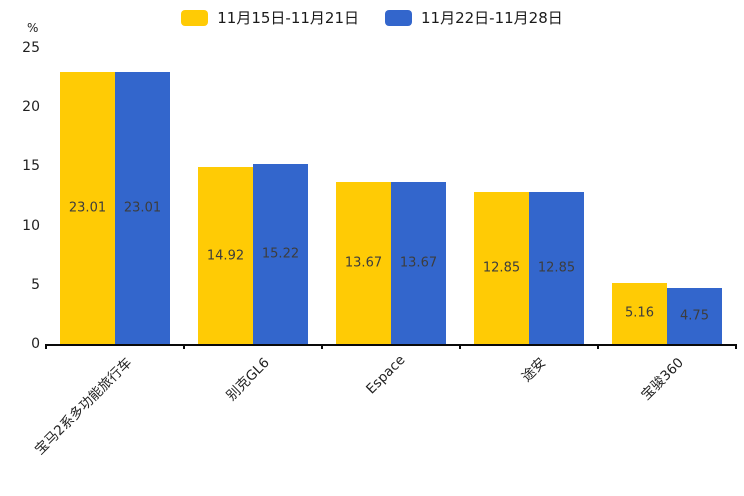 Image resolution: width=744 pixels, height=496 pixels. What do you see at coordinates (492, 18) in the screenshot?
I see `legend-label-week2: 11月22日-11月28日` at bounding box center [492, 18].